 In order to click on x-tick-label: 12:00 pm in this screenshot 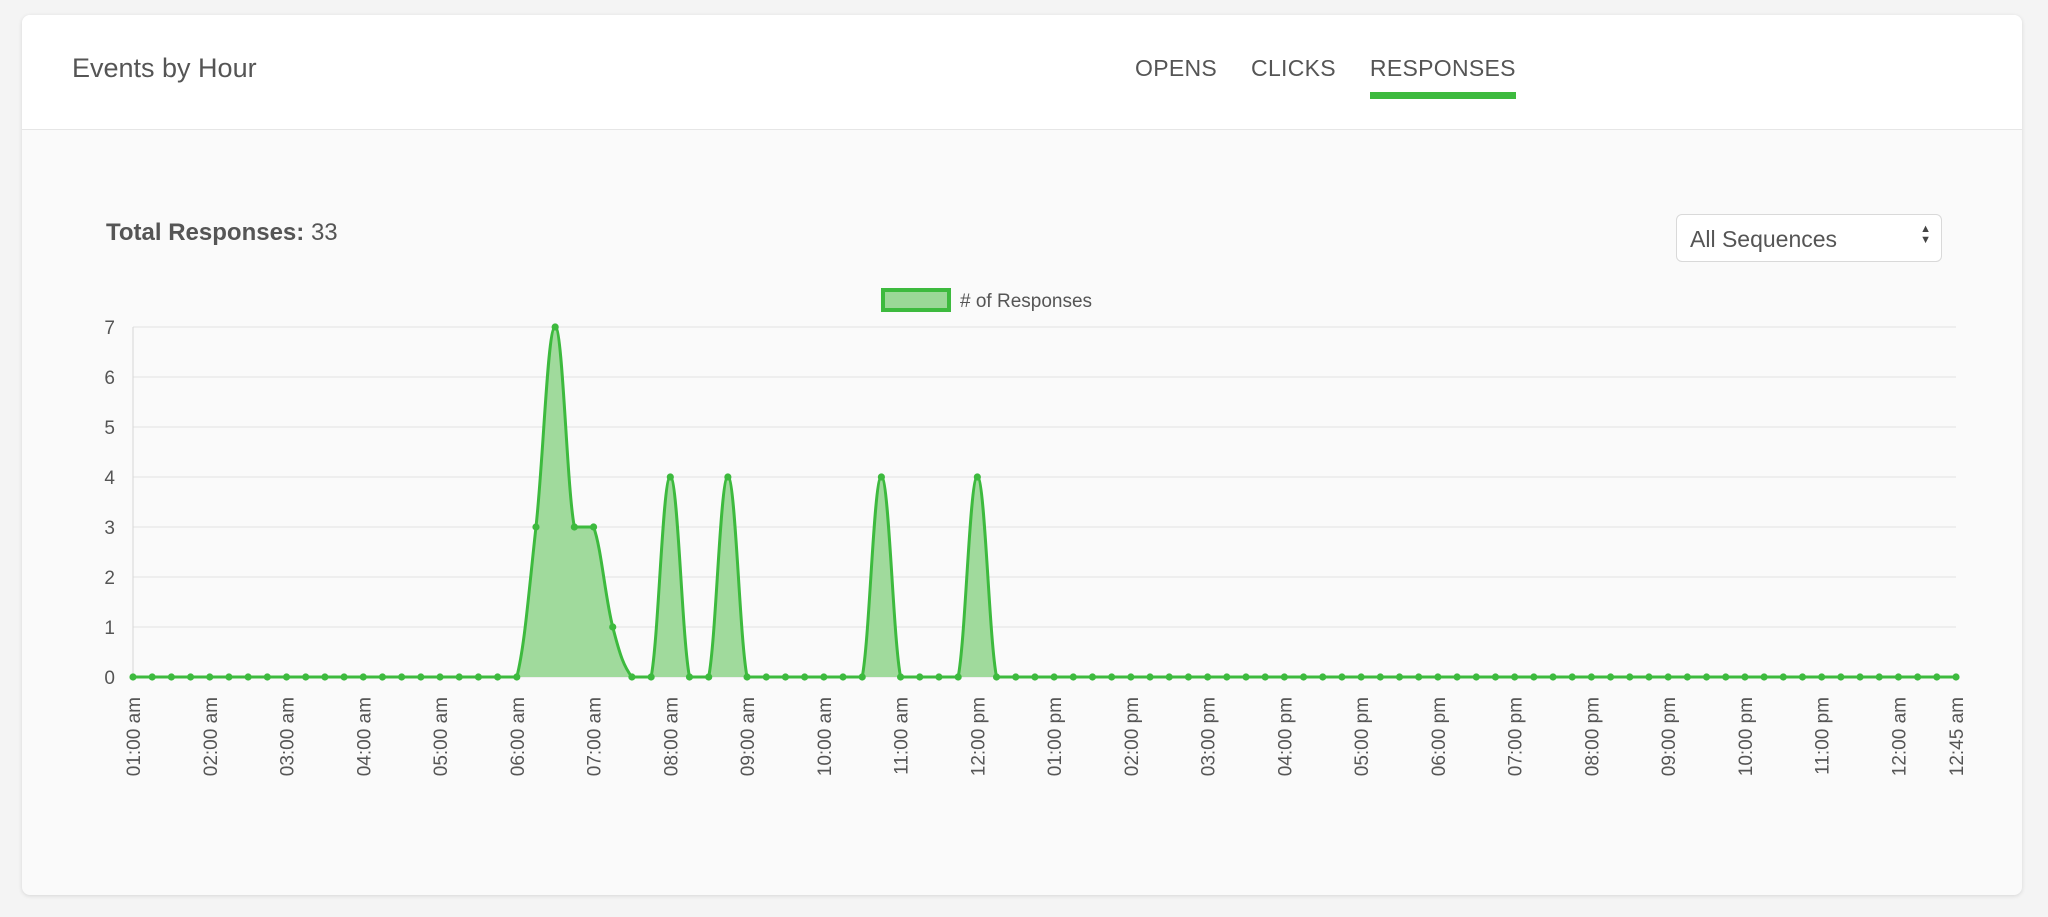, I will do `click(978, 736)`.